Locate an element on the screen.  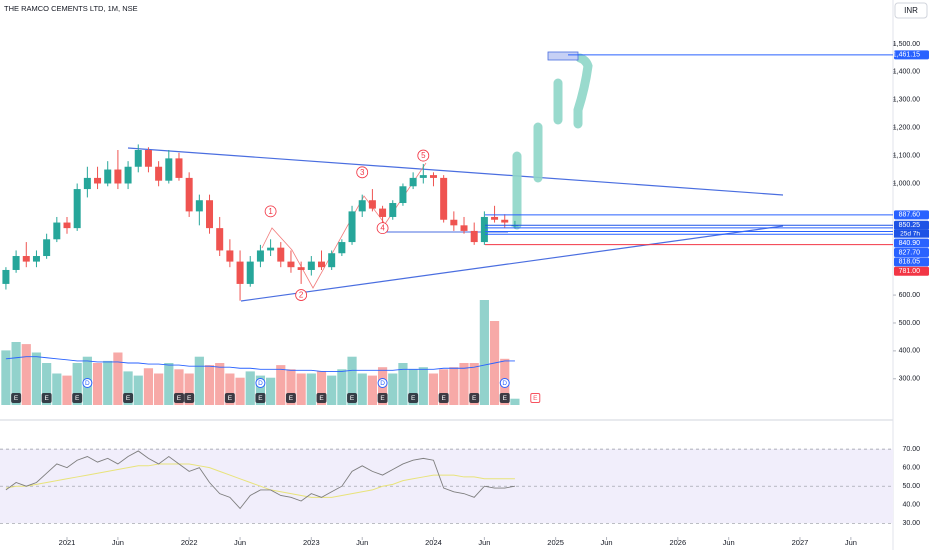
projection is located at coordinates (552, 141).